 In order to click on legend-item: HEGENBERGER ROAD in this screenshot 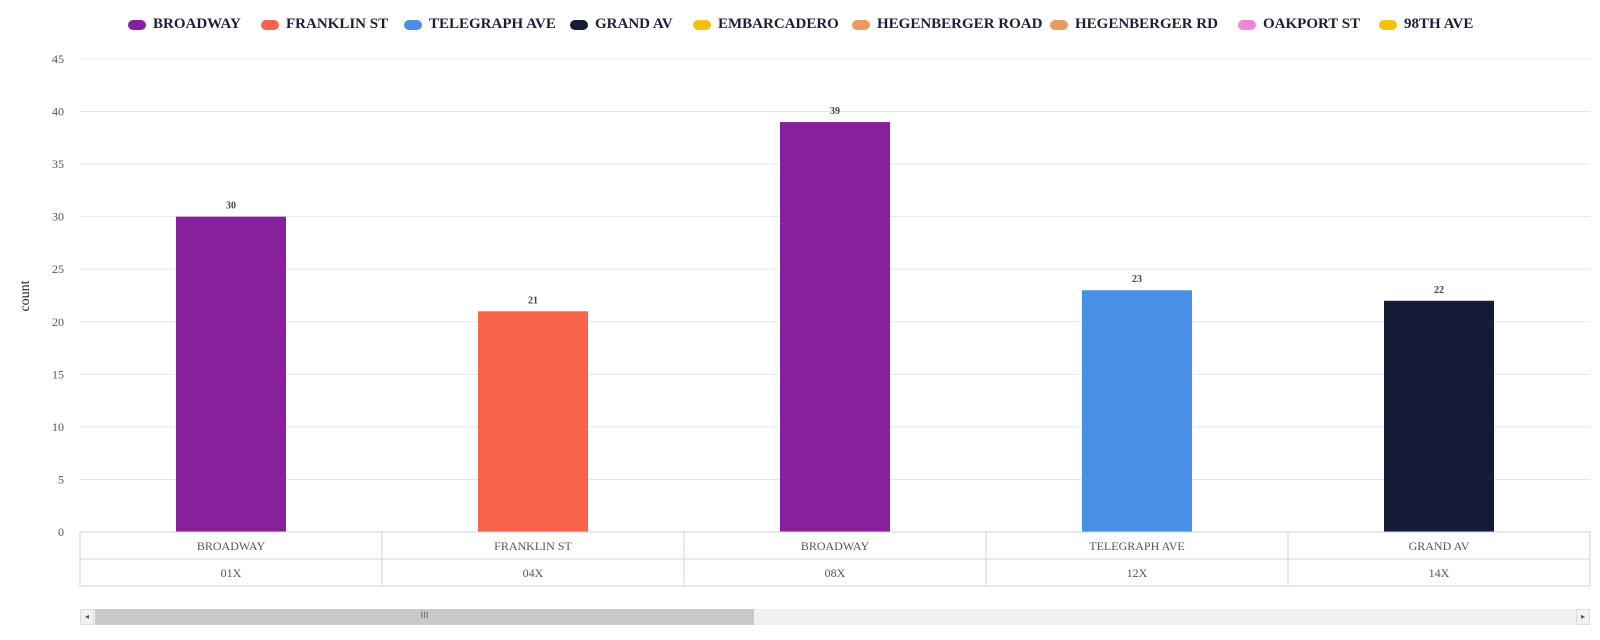, I will do `click(947, 24)`.